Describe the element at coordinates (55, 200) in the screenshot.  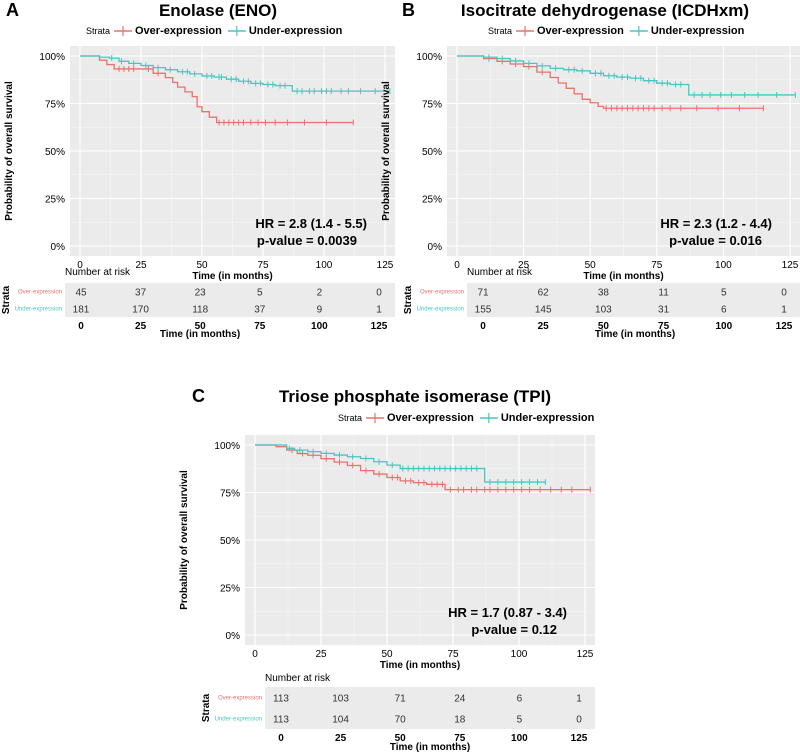
I see `y-tick-label: 25%` at that location.